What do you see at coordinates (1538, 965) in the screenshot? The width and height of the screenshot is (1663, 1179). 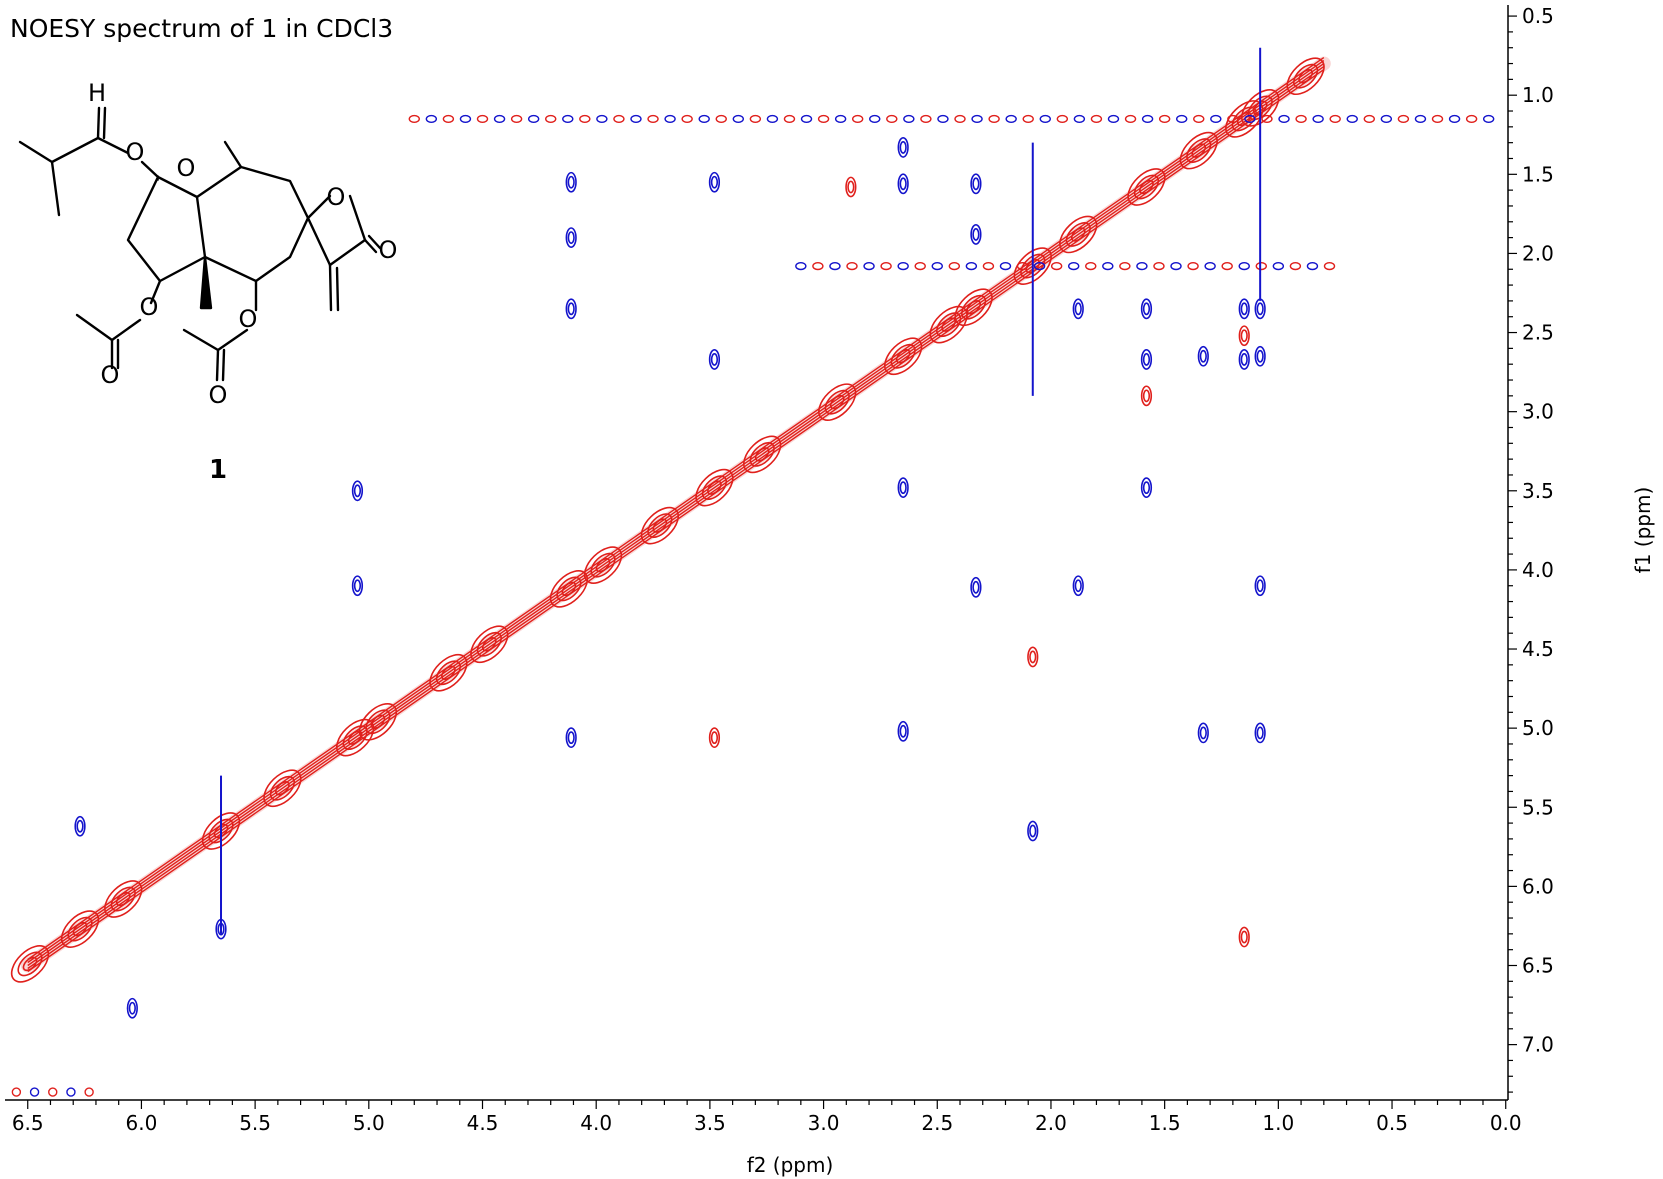 I see `y-tick-label: 6.5` at bounding box center [1538, 965].